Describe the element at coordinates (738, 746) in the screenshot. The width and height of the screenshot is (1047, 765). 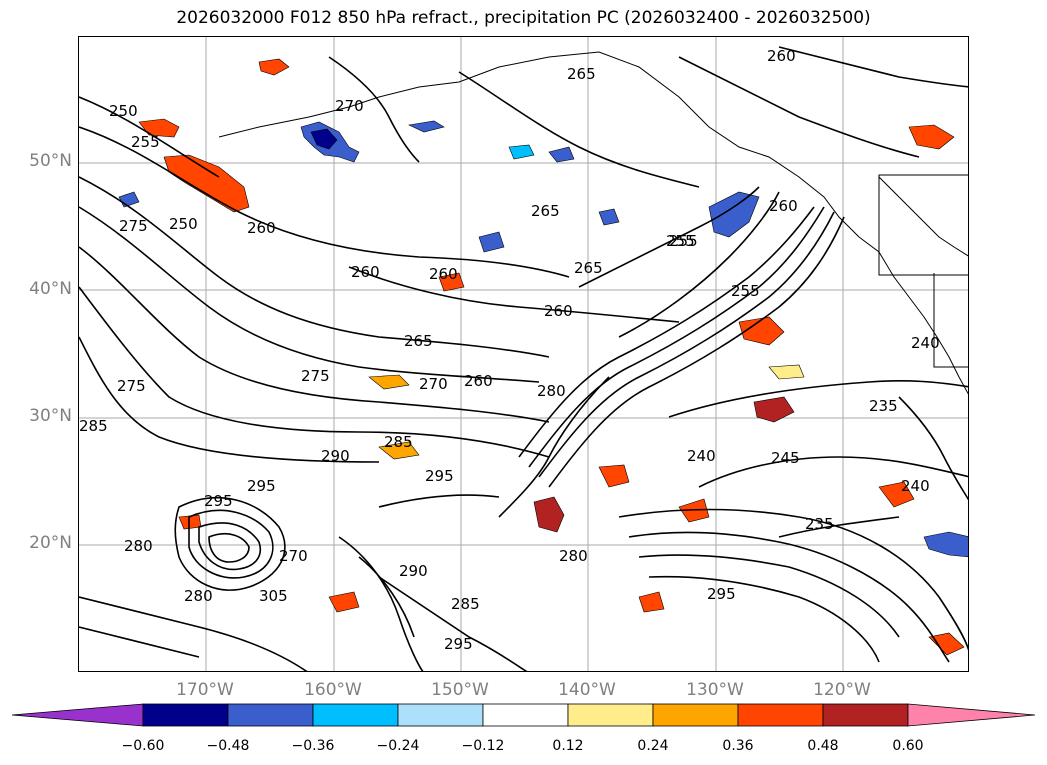
I see `colorbar-tick-label: 0.36` at that location.